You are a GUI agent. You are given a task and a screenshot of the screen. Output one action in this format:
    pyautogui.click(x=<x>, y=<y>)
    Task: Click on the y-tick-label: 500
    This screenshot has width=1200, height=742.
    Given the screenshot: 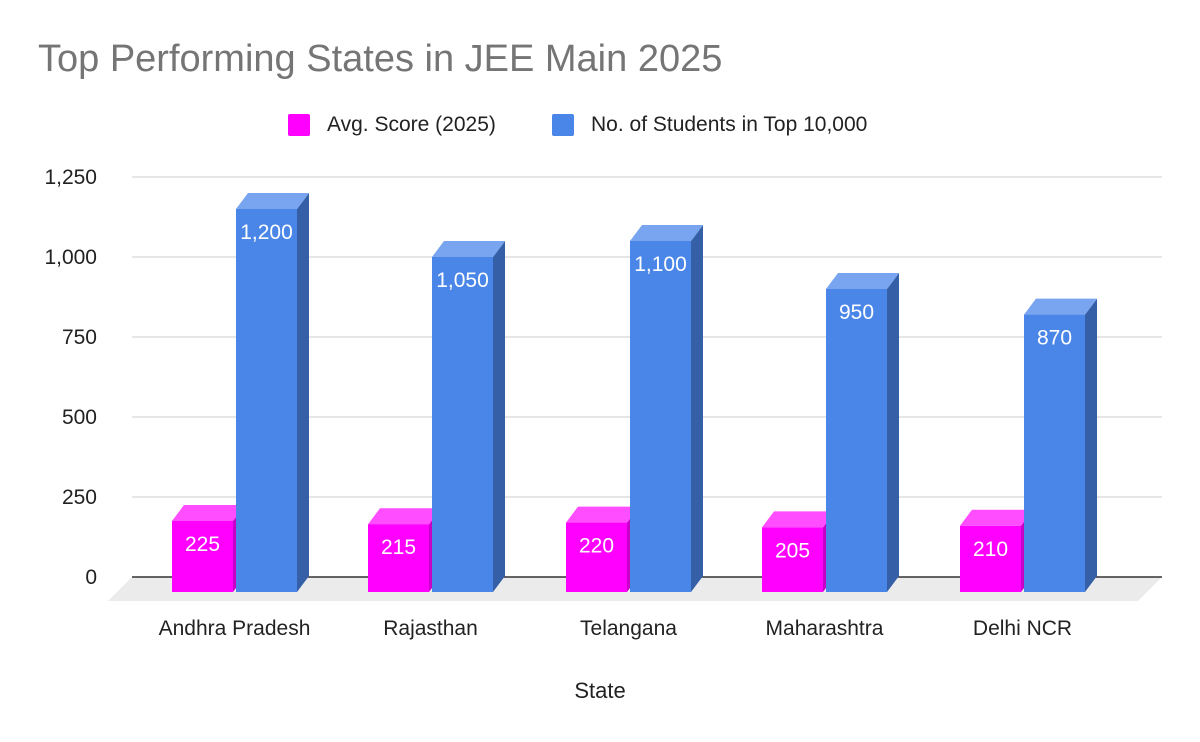 What is the action you would take?
    pyautogui.click(x=79, y=417)
    